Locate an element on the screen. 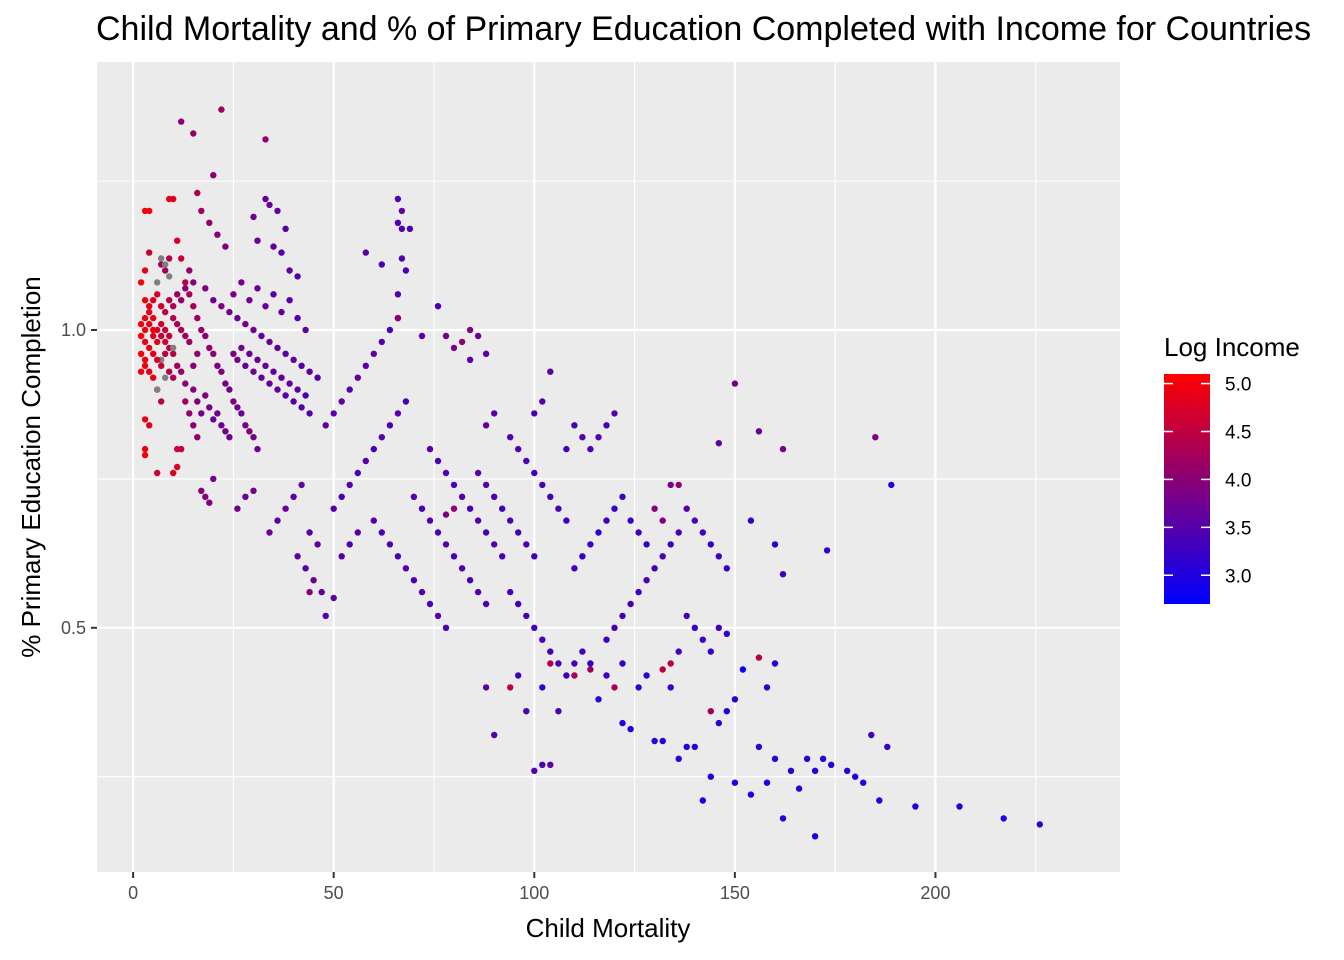 The image size is (1344, 960). legend-ticks: 3.0 3.5 4.0 4.5 5.0 is located at coordinates (1207, 481).